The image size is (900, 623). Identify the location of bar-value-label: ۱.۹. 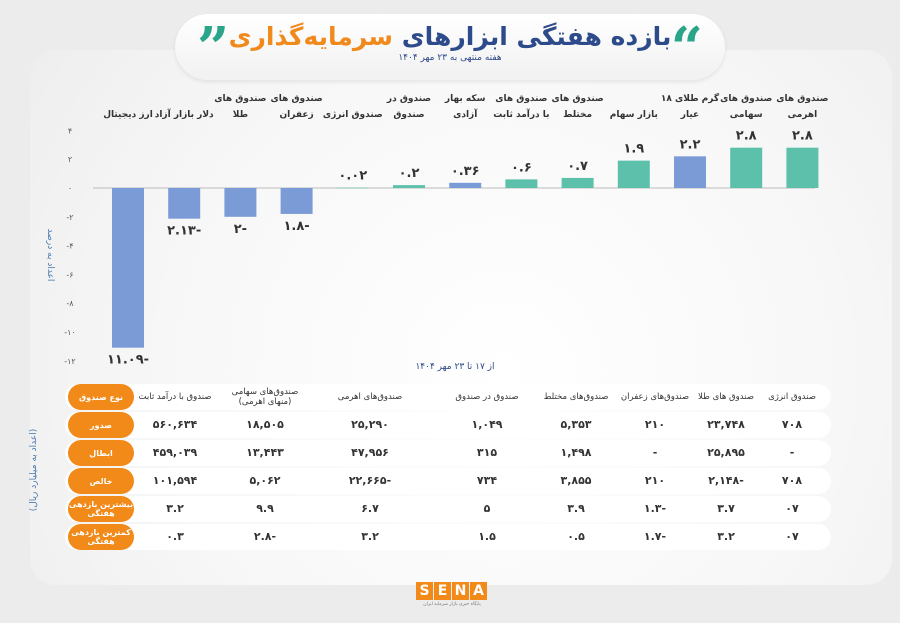
(633, 149).